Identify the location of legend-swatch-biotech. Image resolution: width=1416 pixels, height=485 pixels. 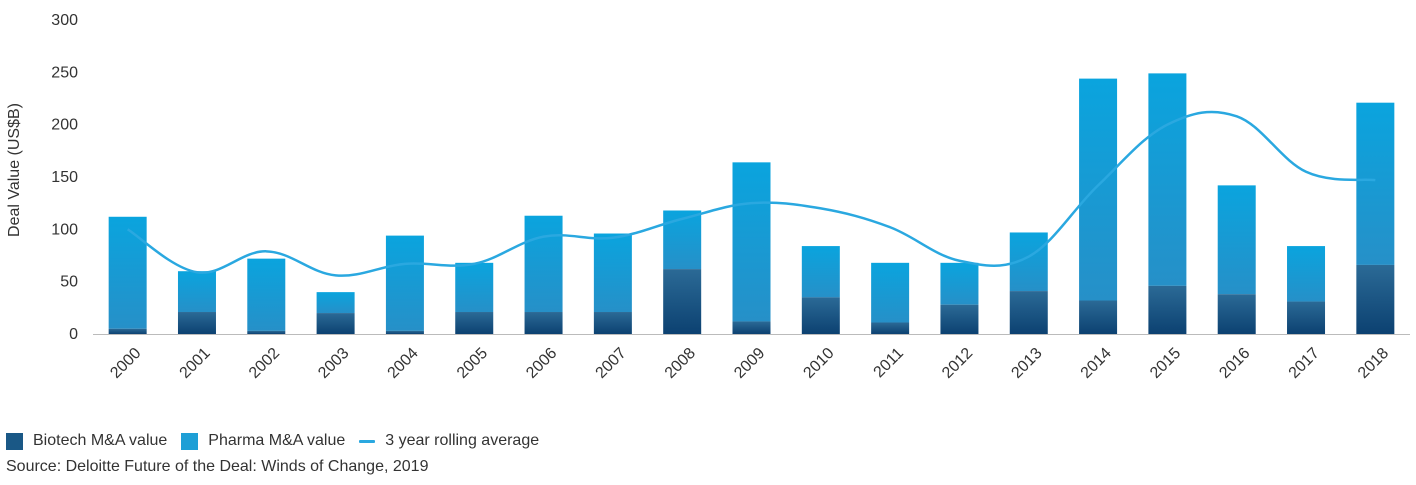
(14, 441).